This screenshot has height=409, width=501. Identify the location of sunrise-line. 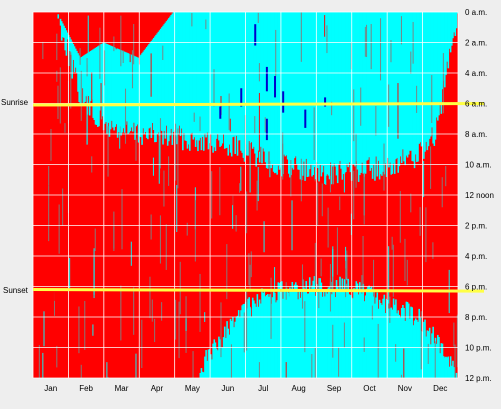
(258, 104).